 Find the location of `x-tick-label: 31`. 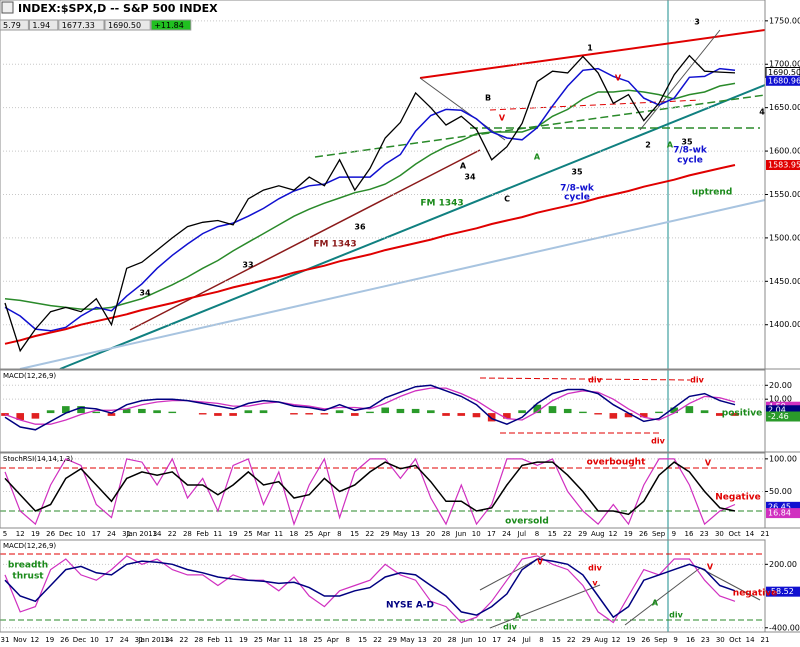

x-tick-label: 31 is located at coordinates (126, 534).